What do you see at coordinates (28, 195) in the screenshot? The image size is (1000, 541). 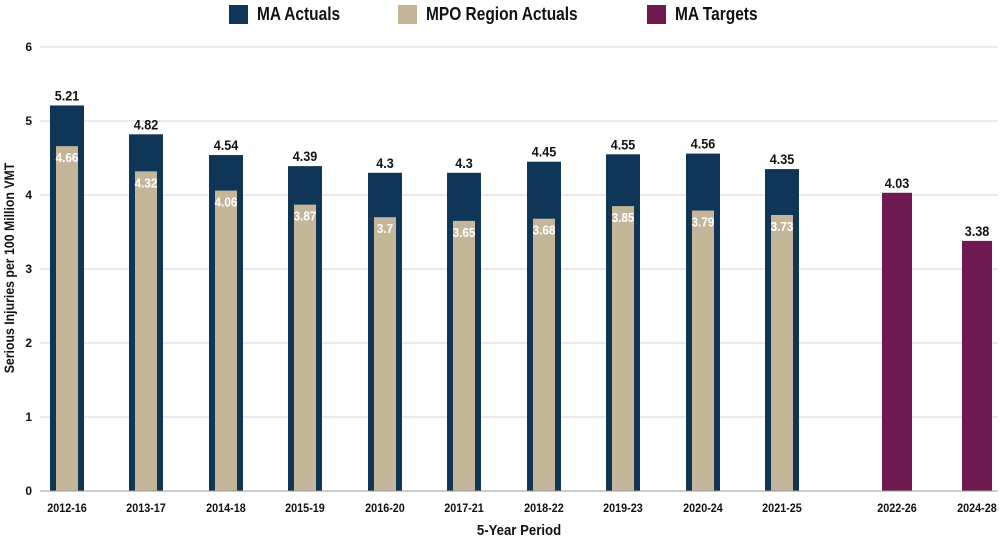 I see `y-tick-label: 4` at bounding box center [28, 195].